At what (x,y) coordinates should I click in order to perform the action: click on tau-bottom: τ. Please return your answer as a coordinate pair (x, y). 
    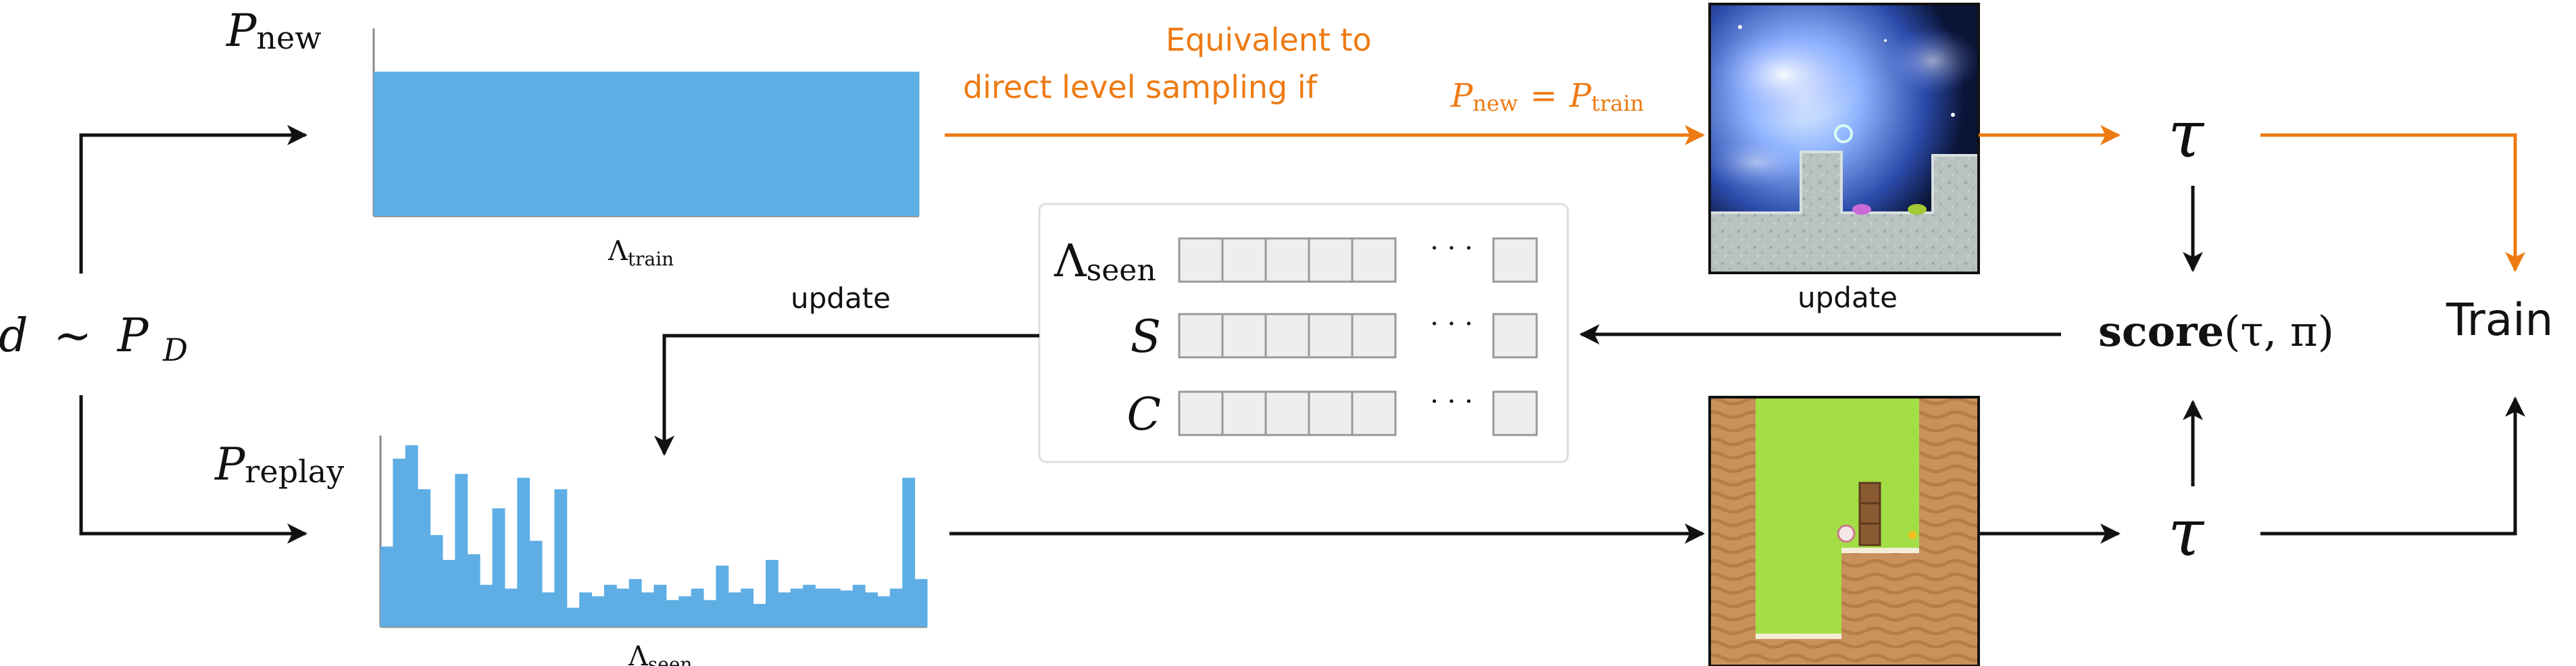
    Looking at the image, I should click on (2186, 533).